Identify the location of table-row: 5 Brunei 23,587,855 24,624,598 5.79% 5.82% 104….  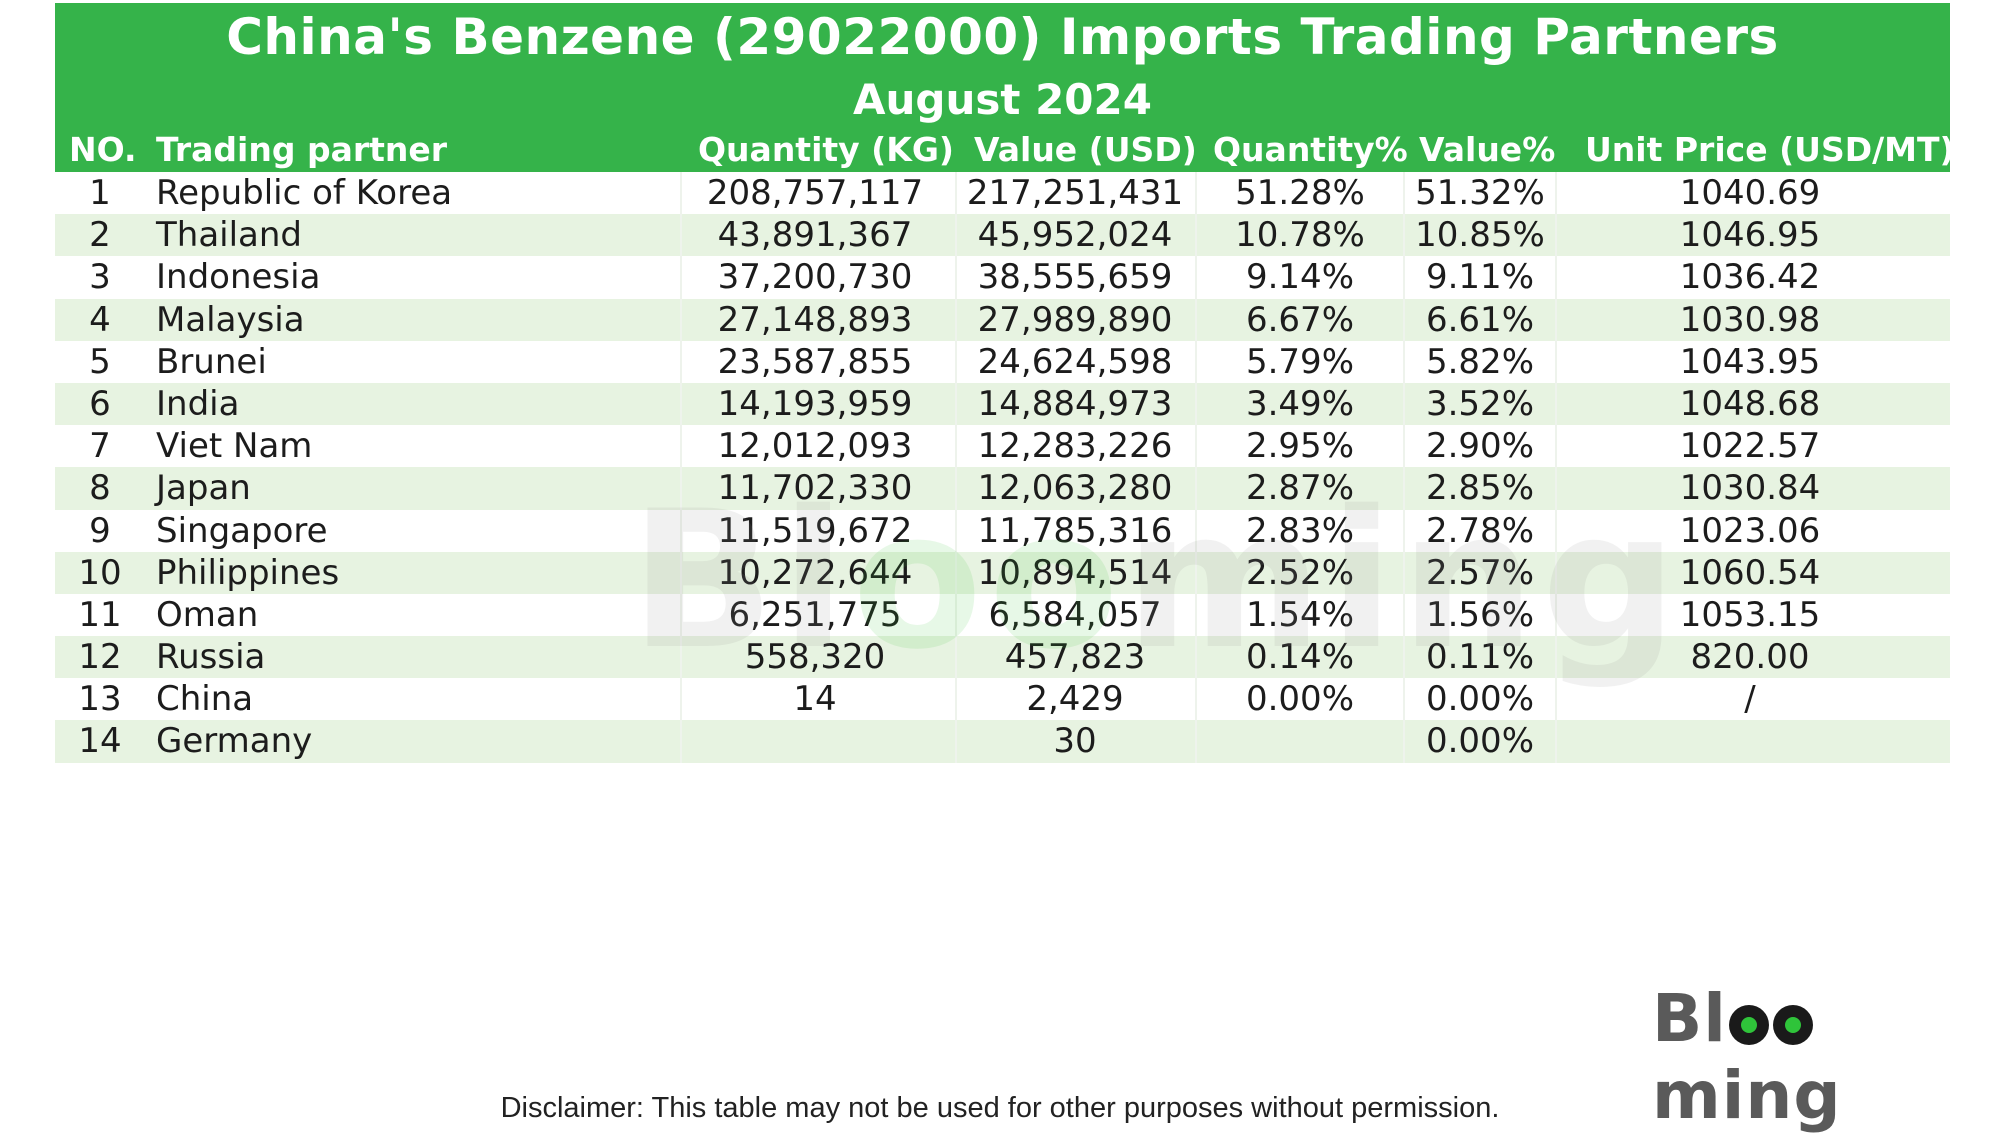
(1002, 361).